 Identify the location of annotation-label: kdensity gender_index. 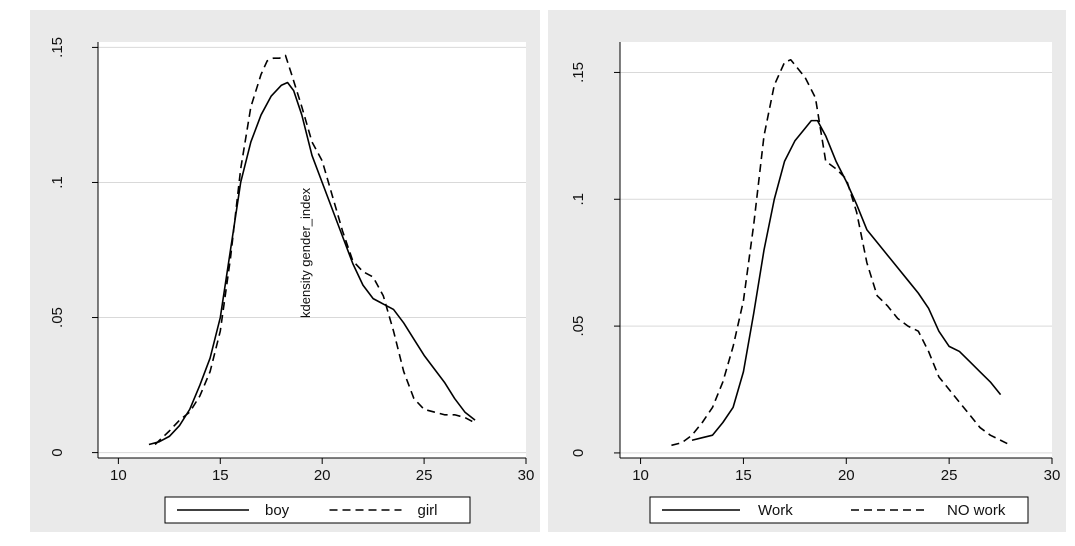
(305, 252).